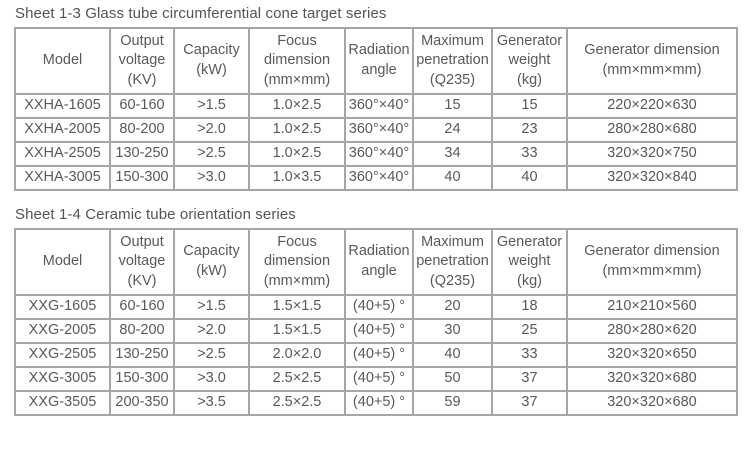 The image size is (750, 460). What do you see at coordinates (62, 106) in the screenshot?
I see `table-cell: XXHA-1605` at bounding box center [62, 106].